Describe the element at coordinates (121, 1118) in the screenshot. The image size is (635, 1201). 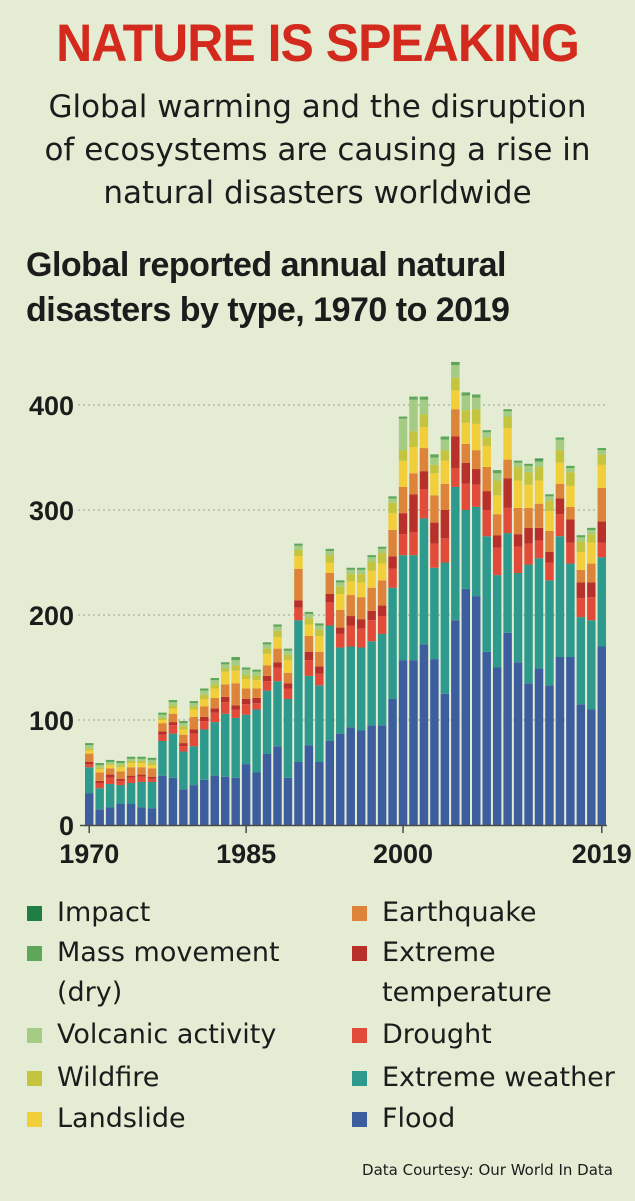
I see `legend-label-landslide: Landslide` at that location.